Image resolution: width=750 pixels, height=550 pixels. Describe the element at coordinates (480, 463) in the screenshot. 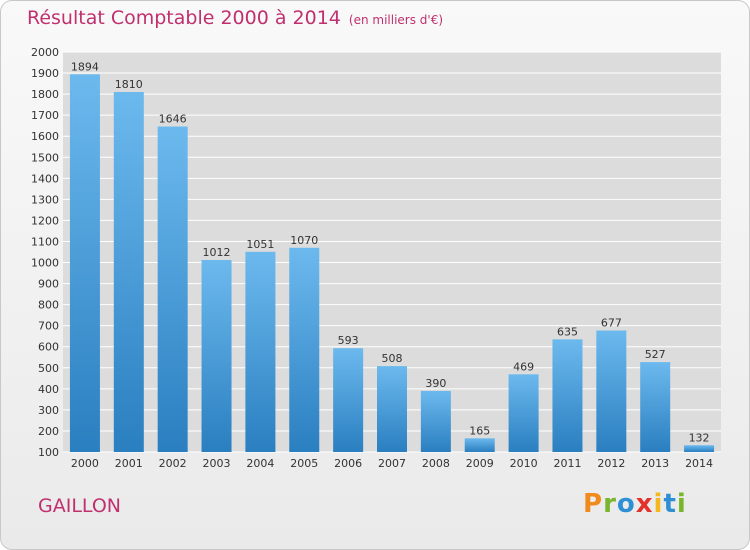

I see `x-tick-label: 2009` at that location.